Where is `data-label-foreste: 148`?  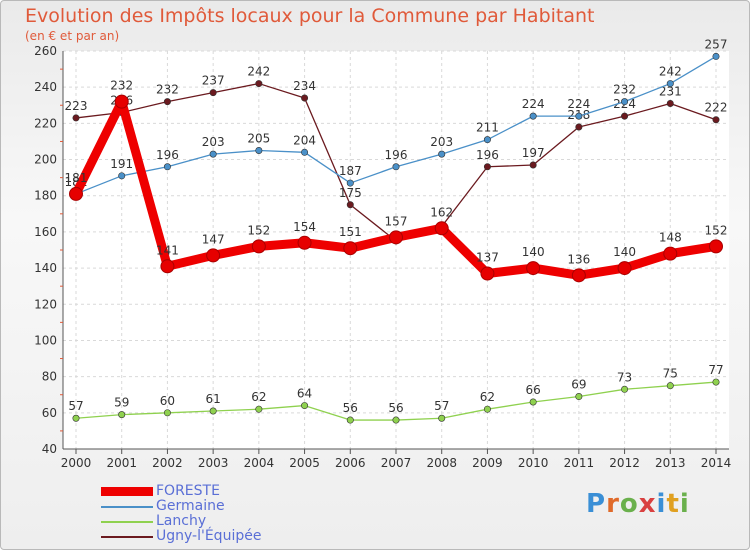
data-label-foreste: 148 is located at coordinates (670, 238).